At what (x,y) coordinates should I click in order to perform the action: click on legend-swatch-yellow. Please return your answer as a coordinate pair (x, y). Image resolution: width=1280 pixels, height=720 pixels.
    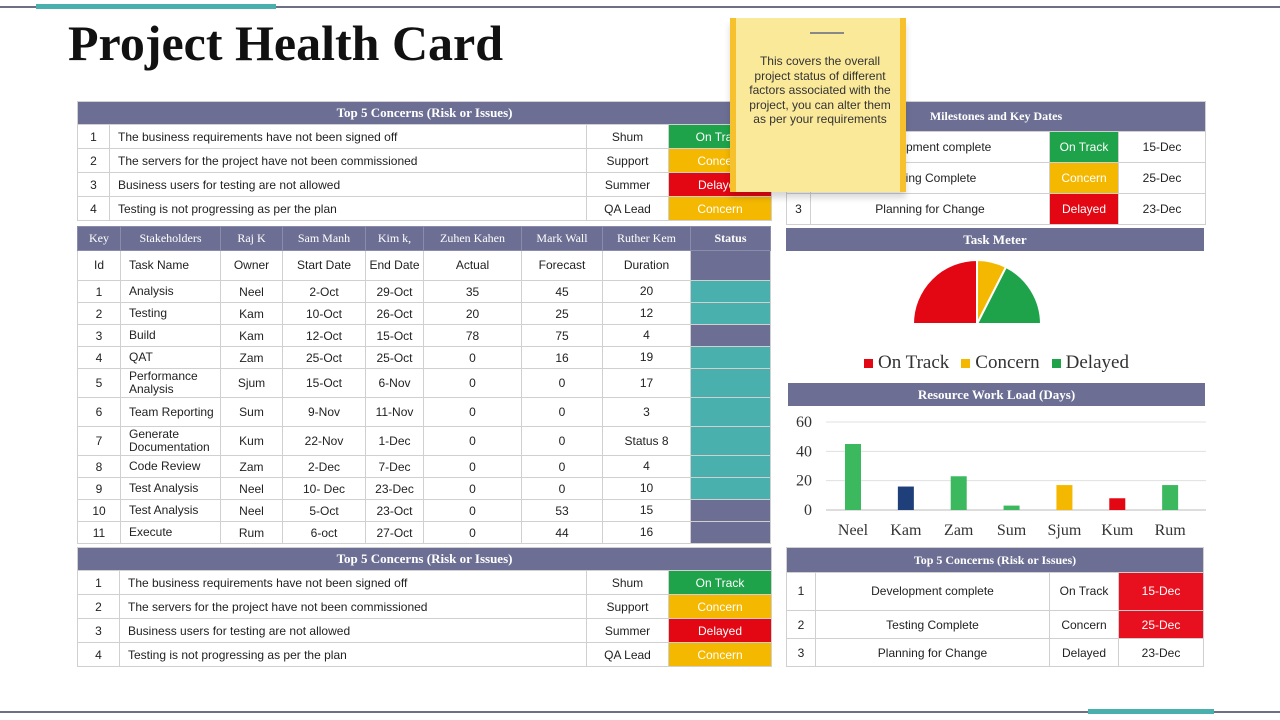
    Looking at the image, I should click on (966, 363).